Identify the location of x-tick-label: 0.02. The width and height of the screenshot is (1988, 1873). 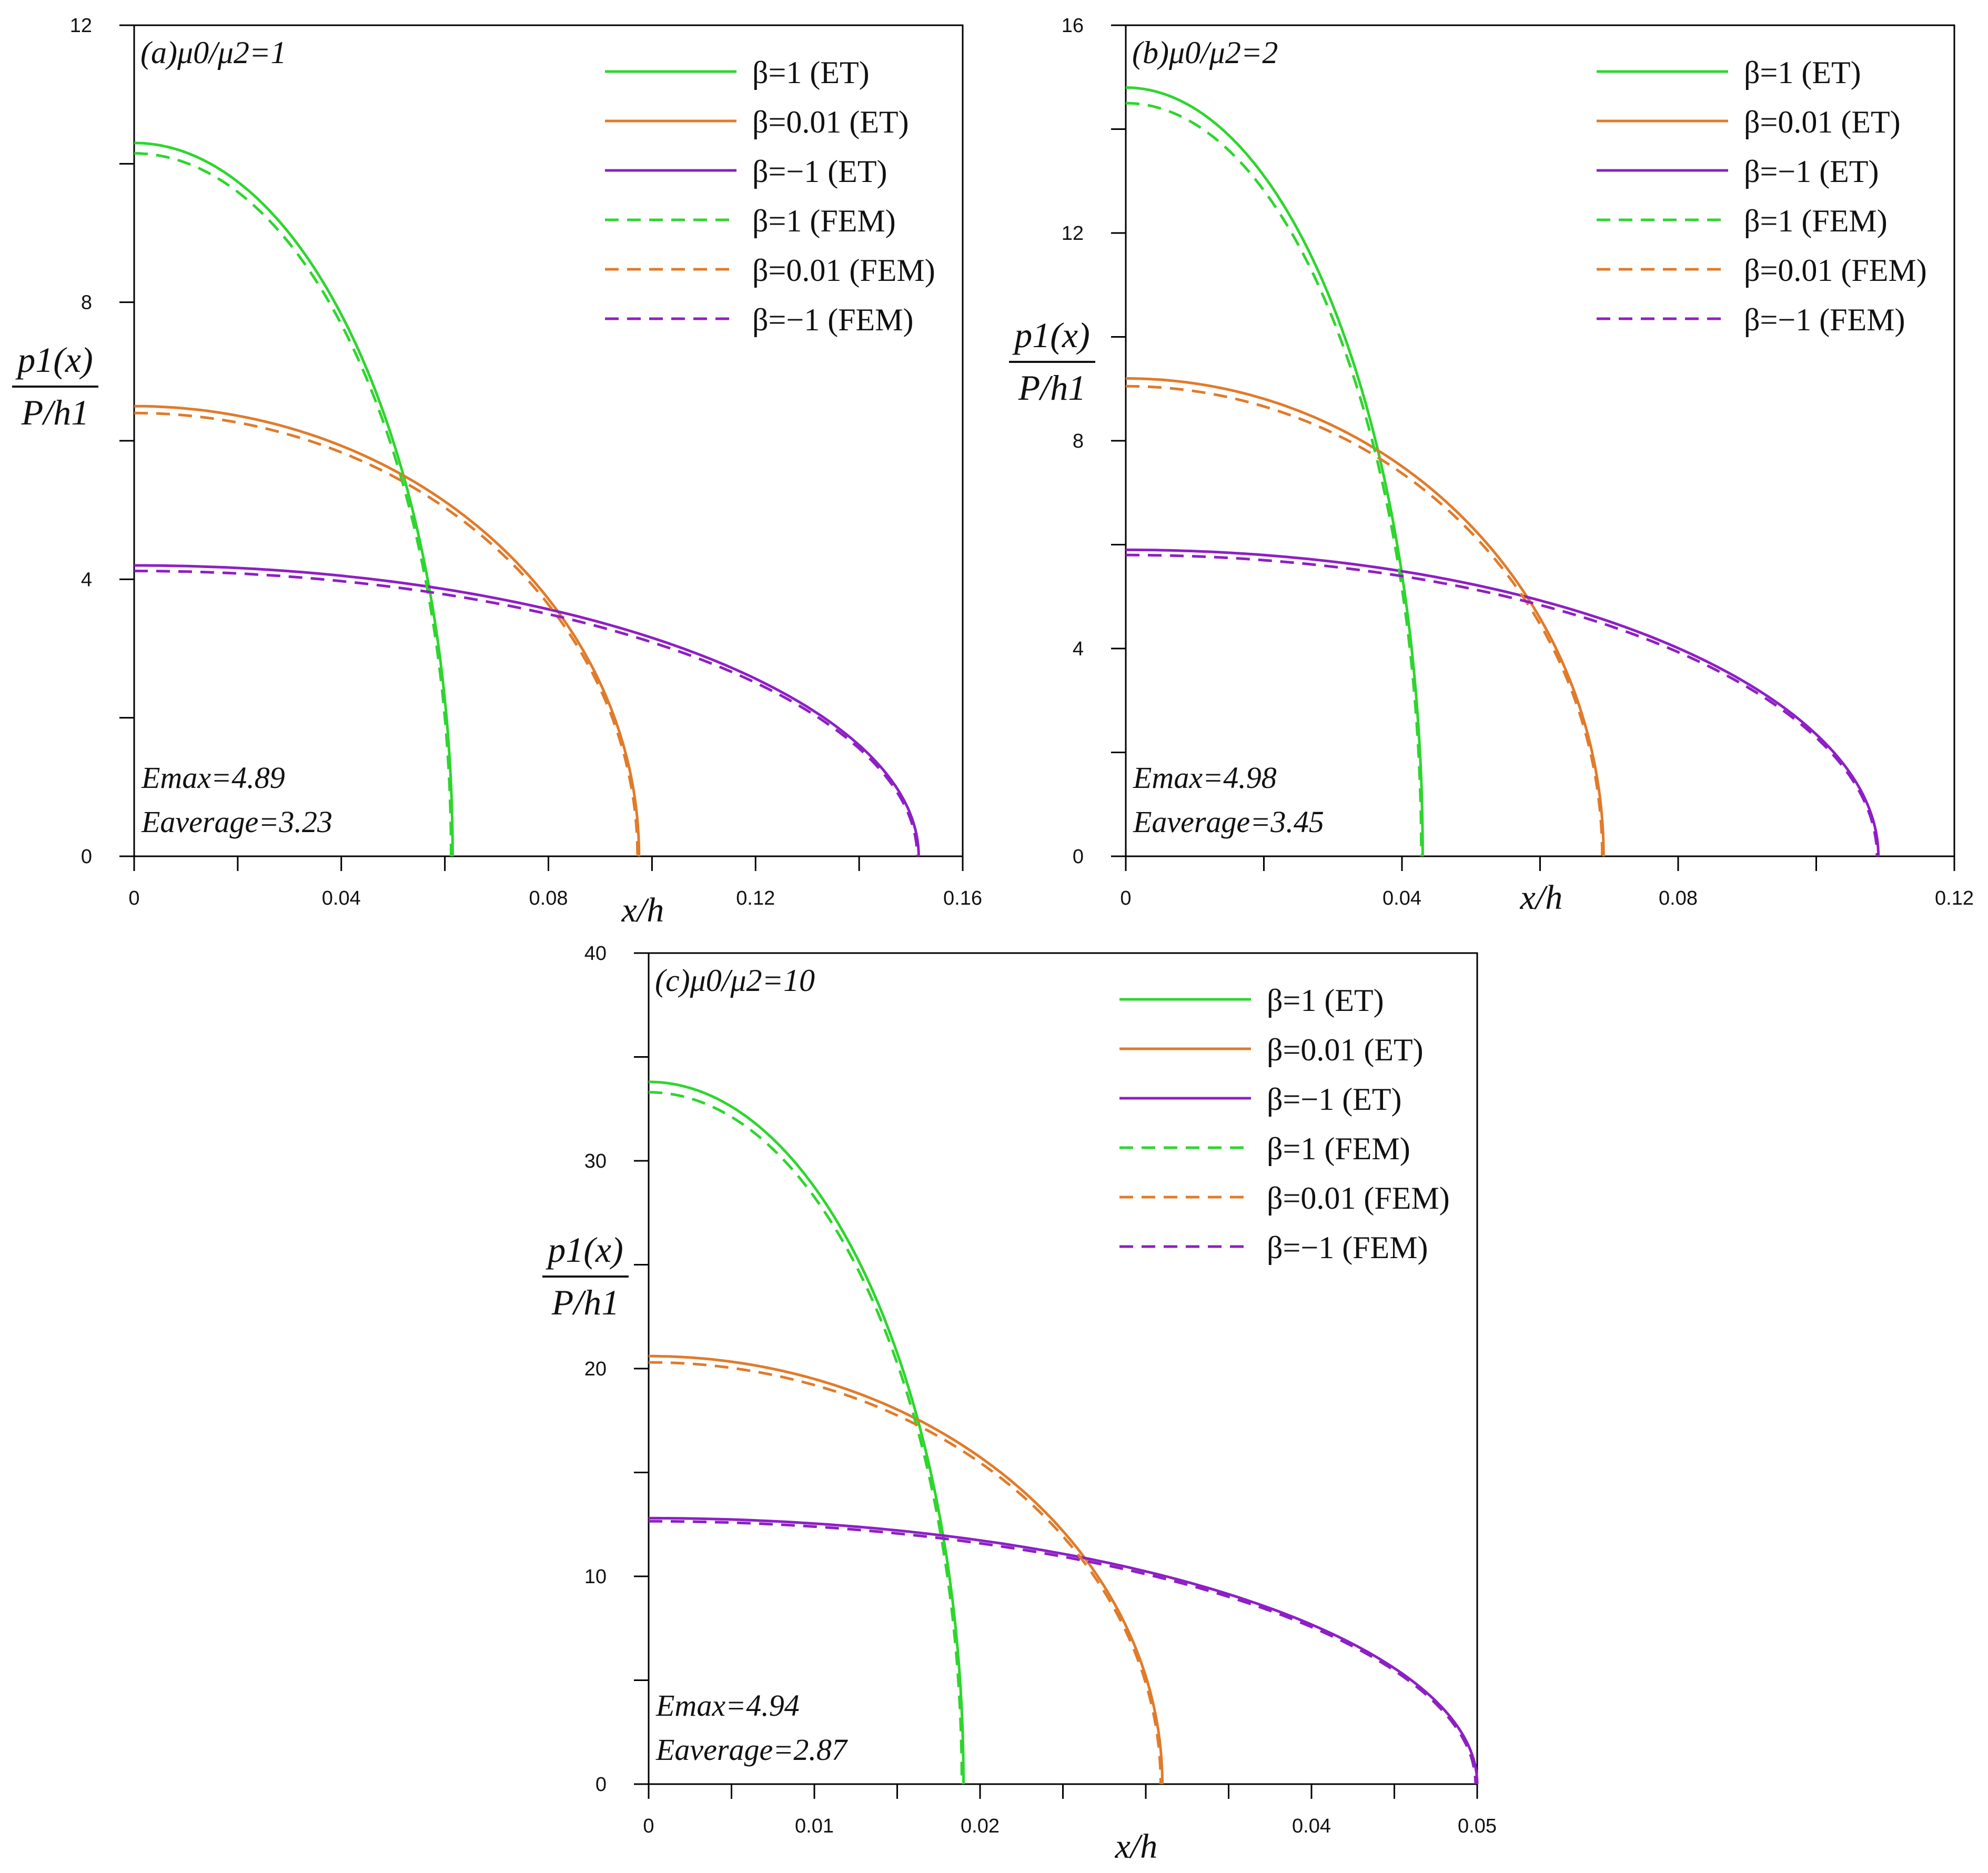
(980, 1826).